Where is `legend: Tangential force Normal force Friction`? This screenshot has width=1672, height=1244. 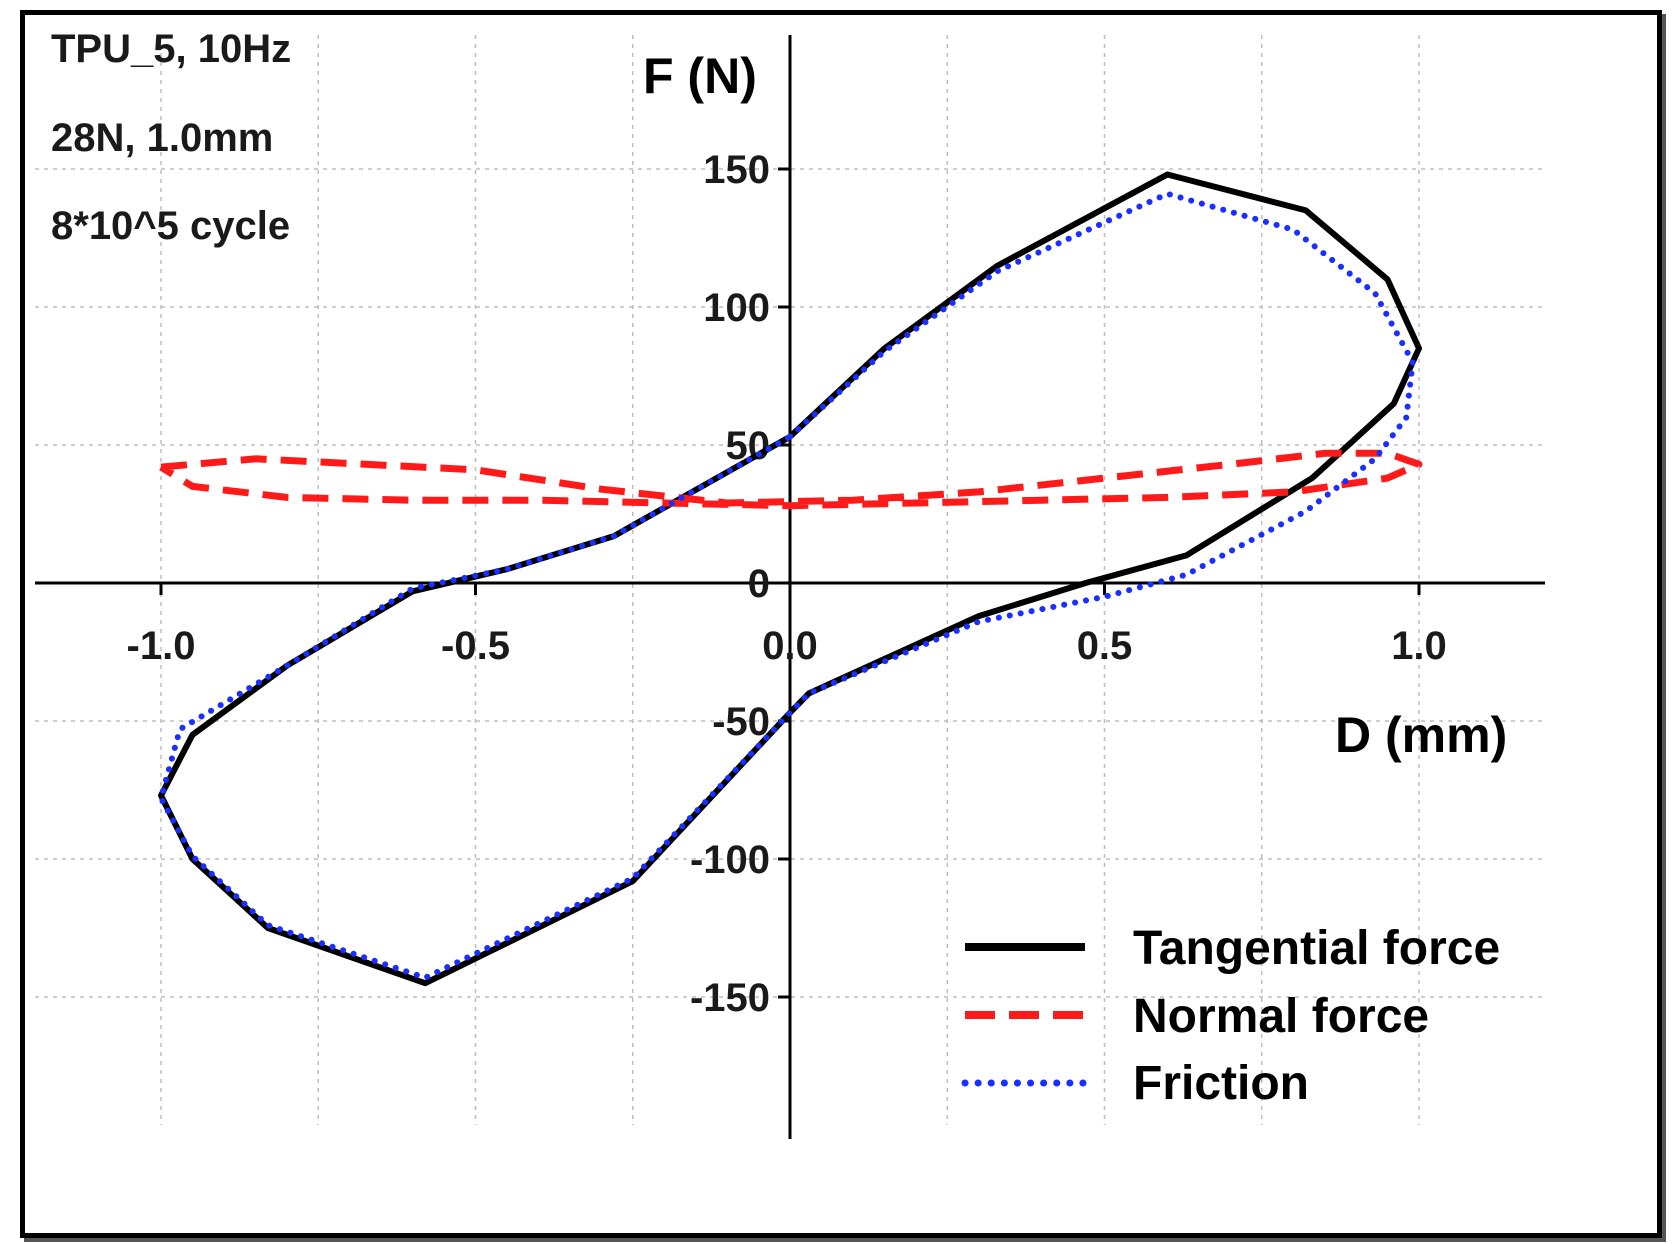
legend: Tangential force Normal force Friction is located at coordinates (1230, 1016).